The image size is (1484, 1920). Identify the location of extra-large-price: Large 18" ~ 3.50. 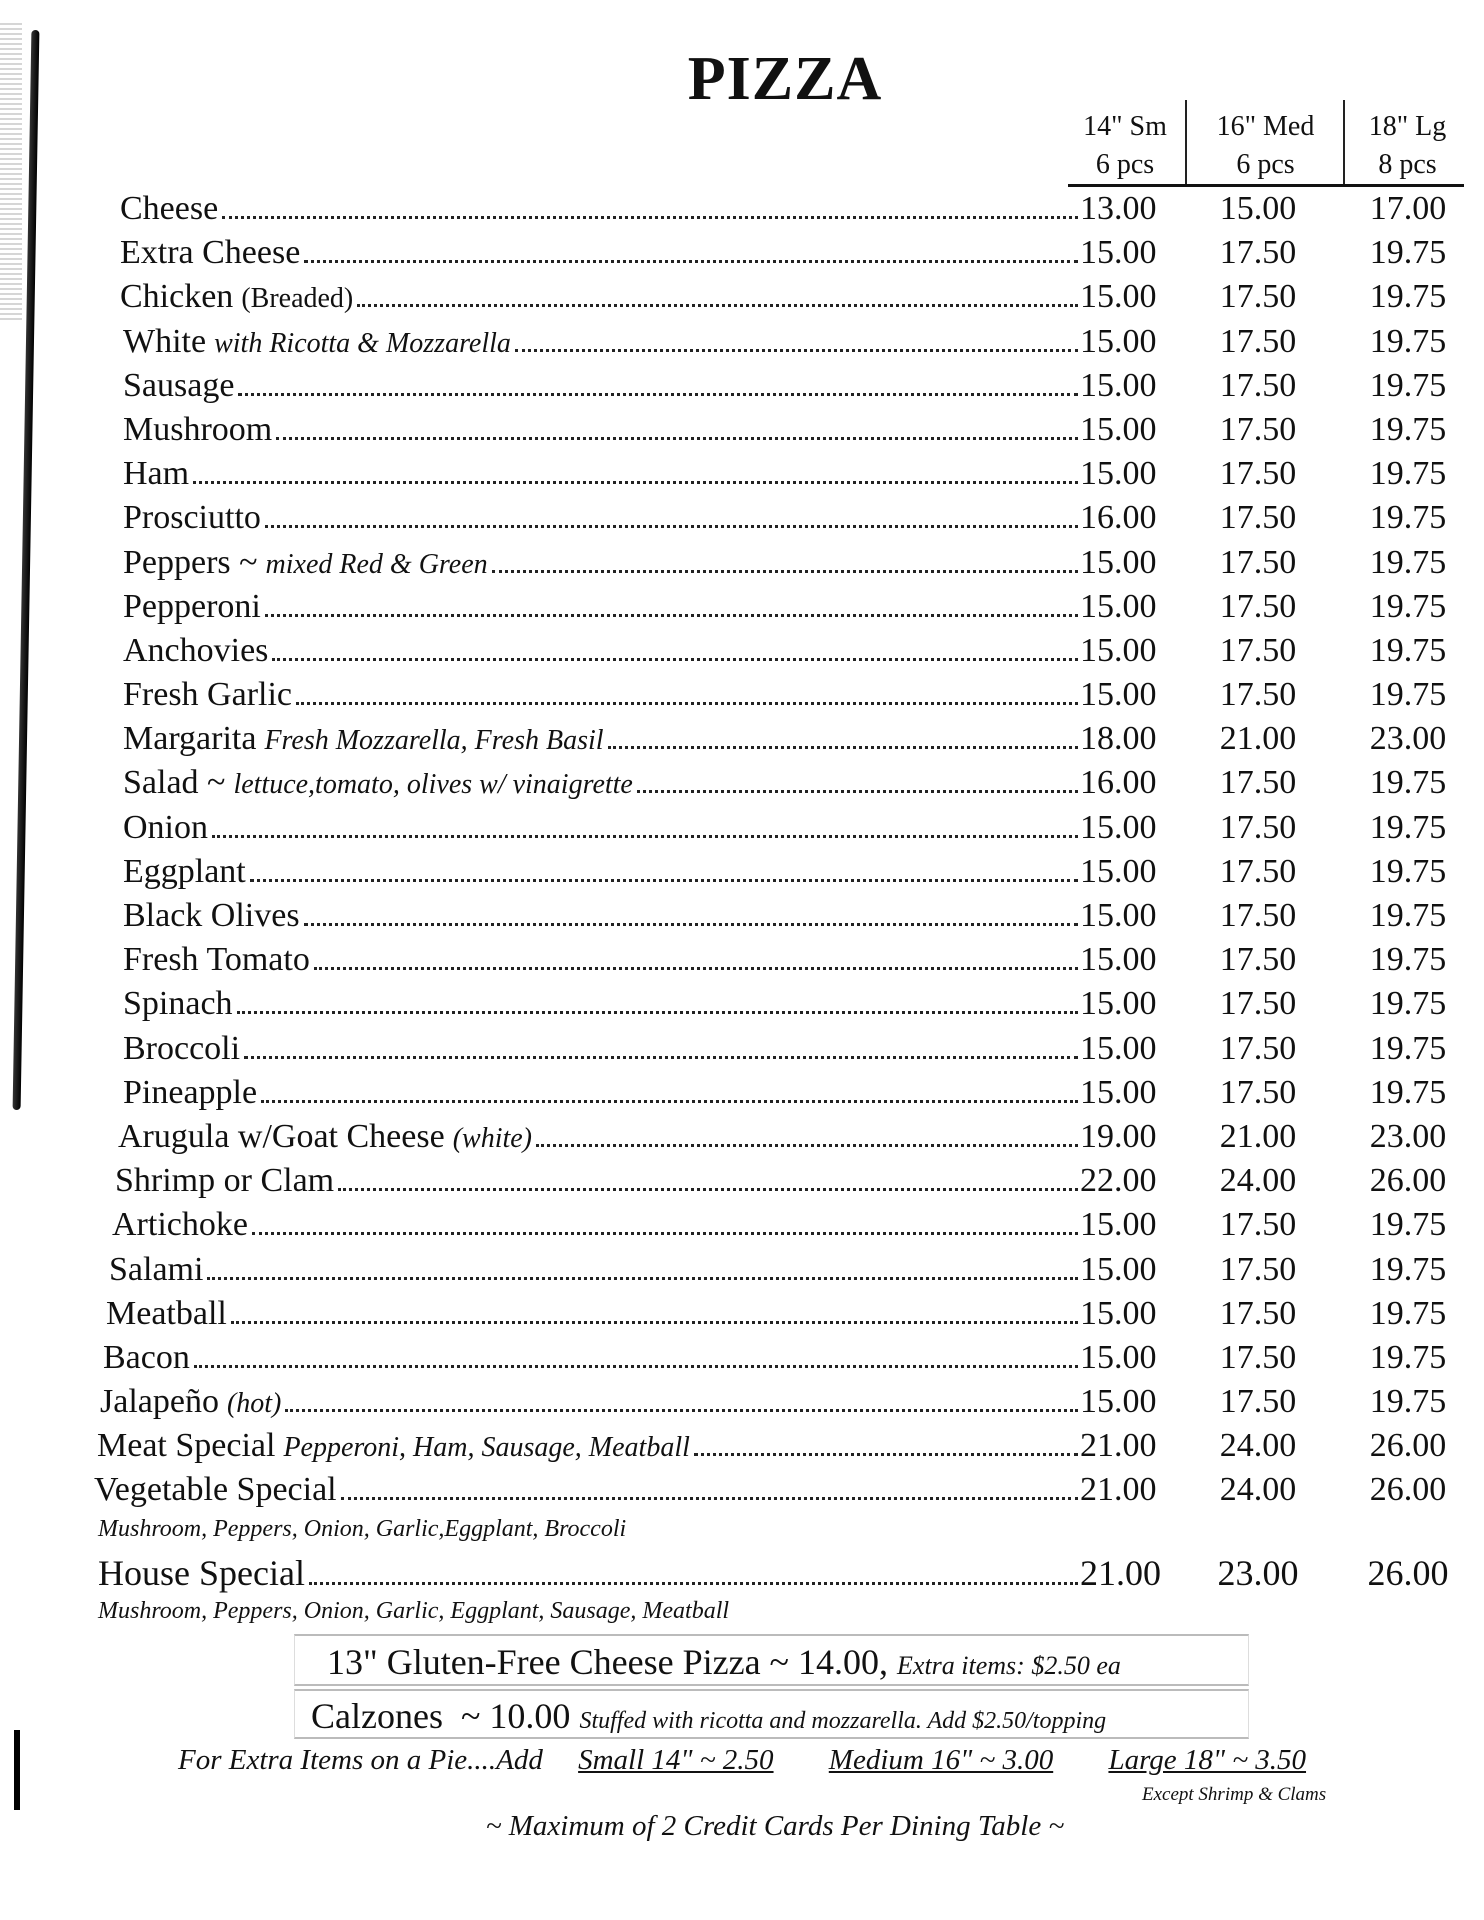
(1207, 1760).